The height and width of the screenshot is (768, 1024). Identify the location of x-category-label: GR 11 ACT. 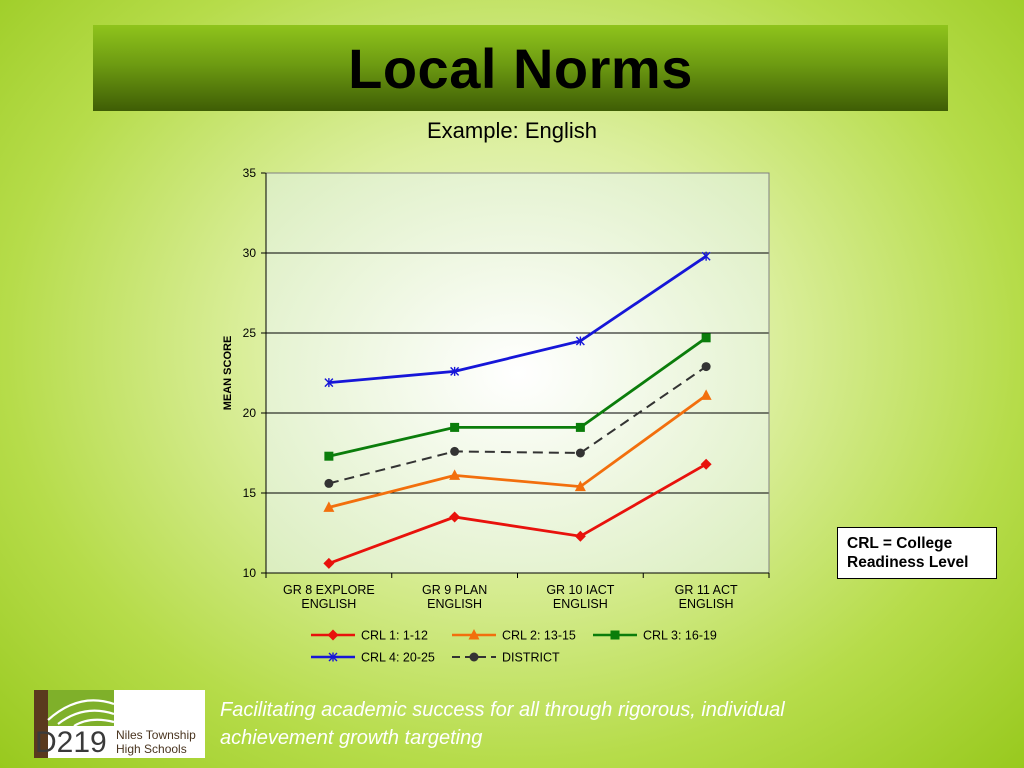
(706, 590).